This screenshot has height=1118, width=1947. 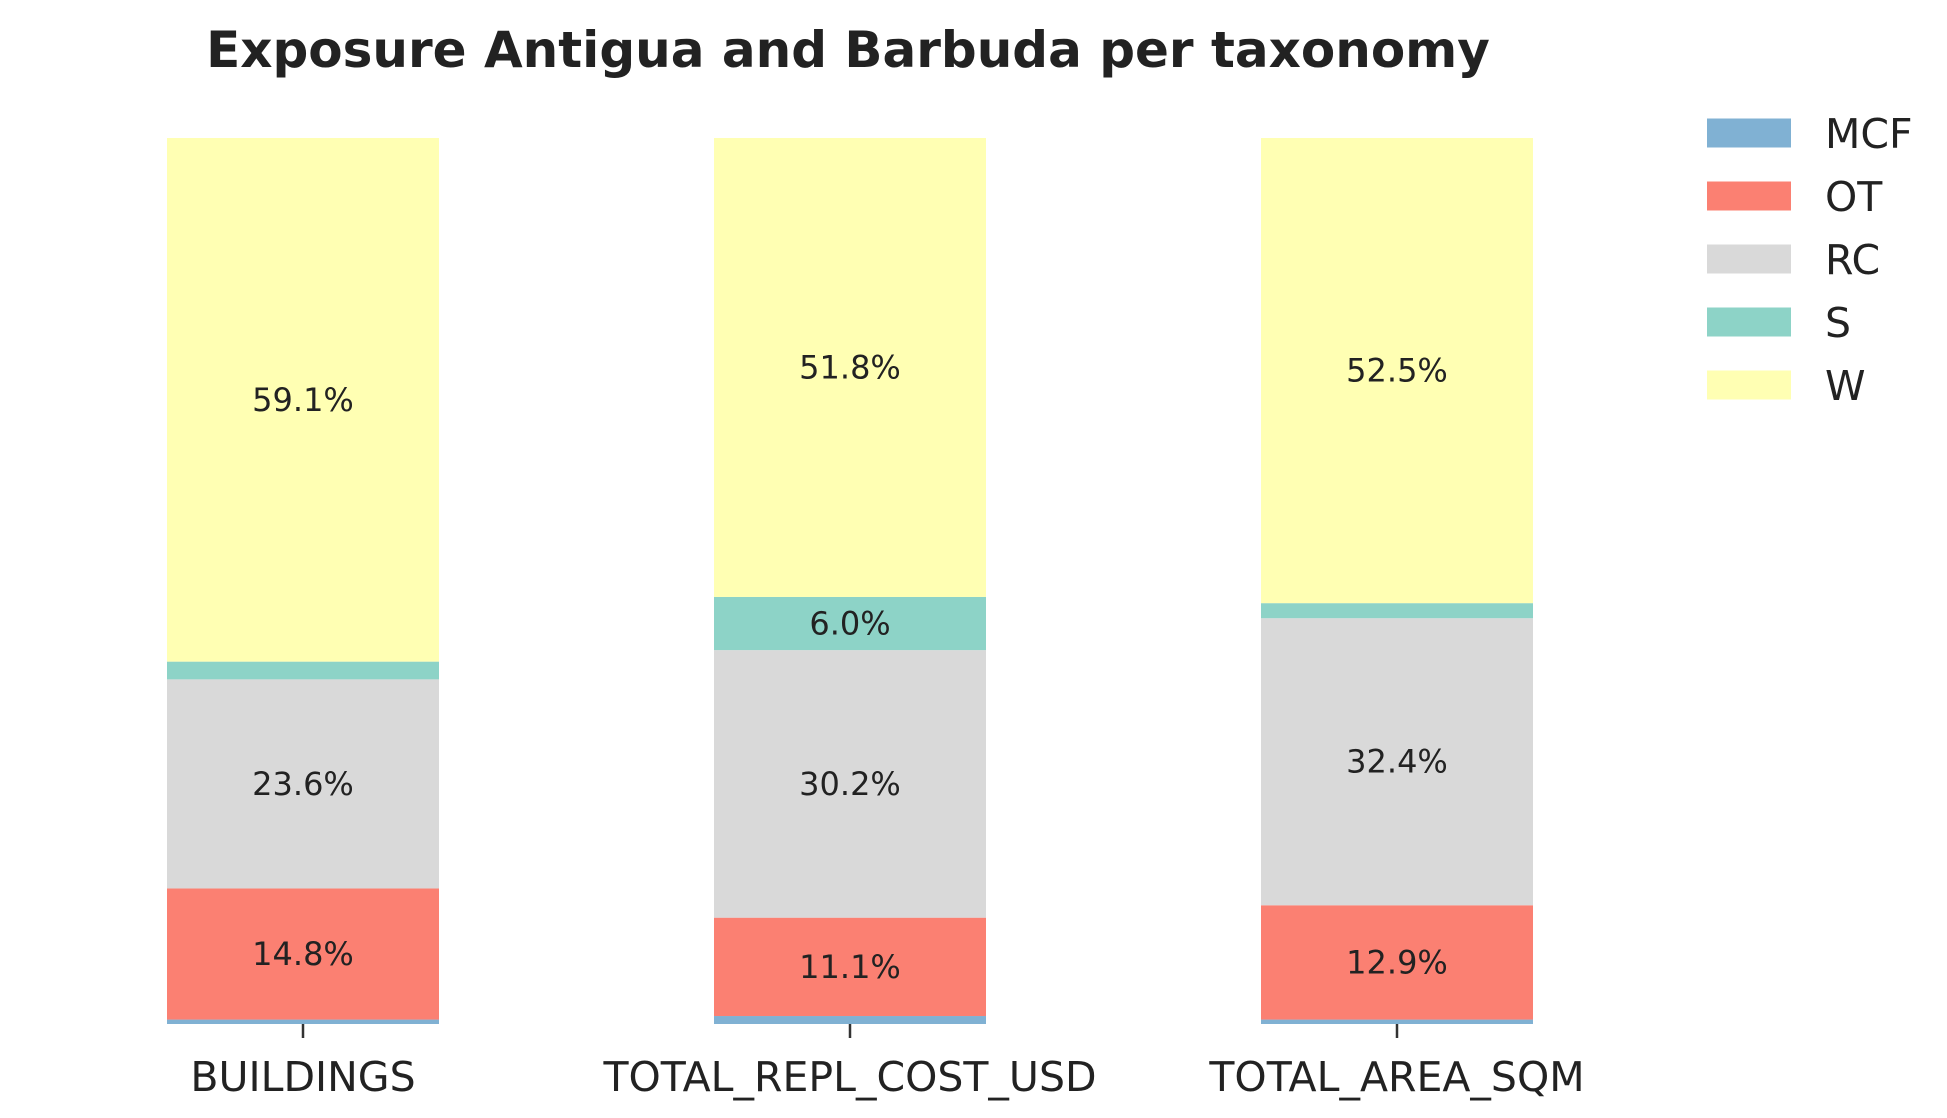 I want to click on legend-swatch-ot, so click(x=1749, y=196).